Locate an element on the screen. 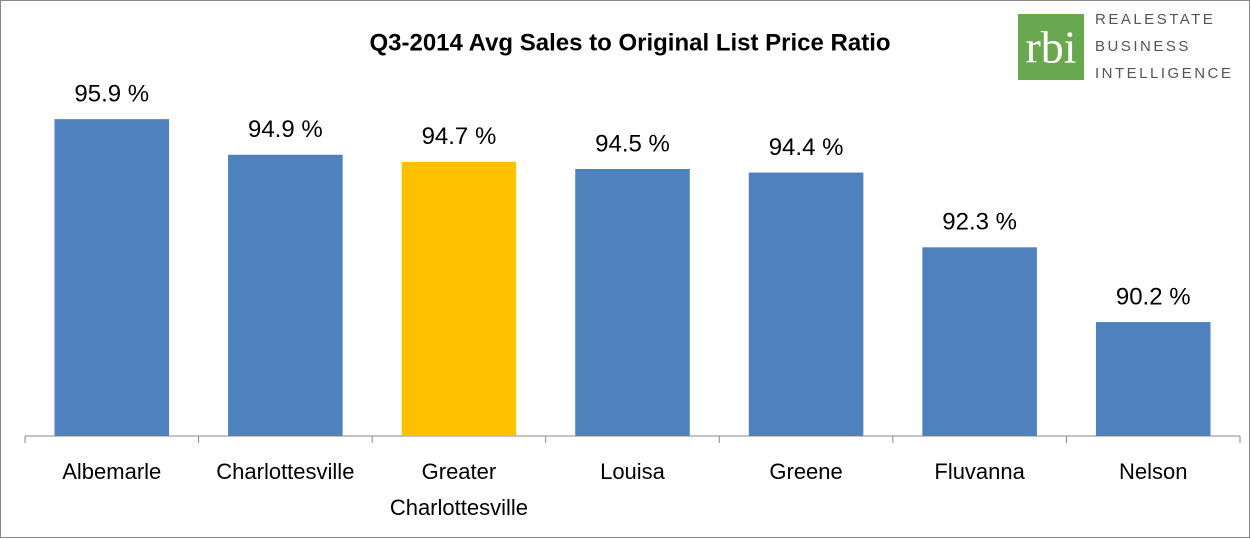  x-tick-label: Fluvanna is located at coordinates (979, 471).